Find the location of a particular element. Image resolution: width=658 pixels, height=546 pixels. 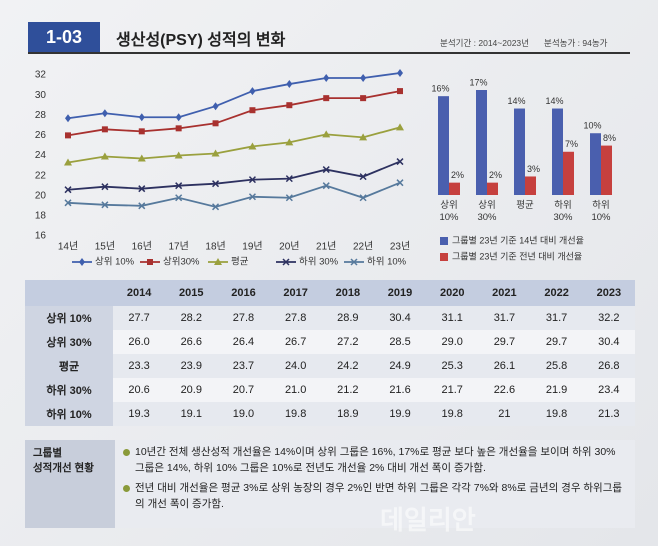

row-label: 평균 is located at coordinates (69, 366).